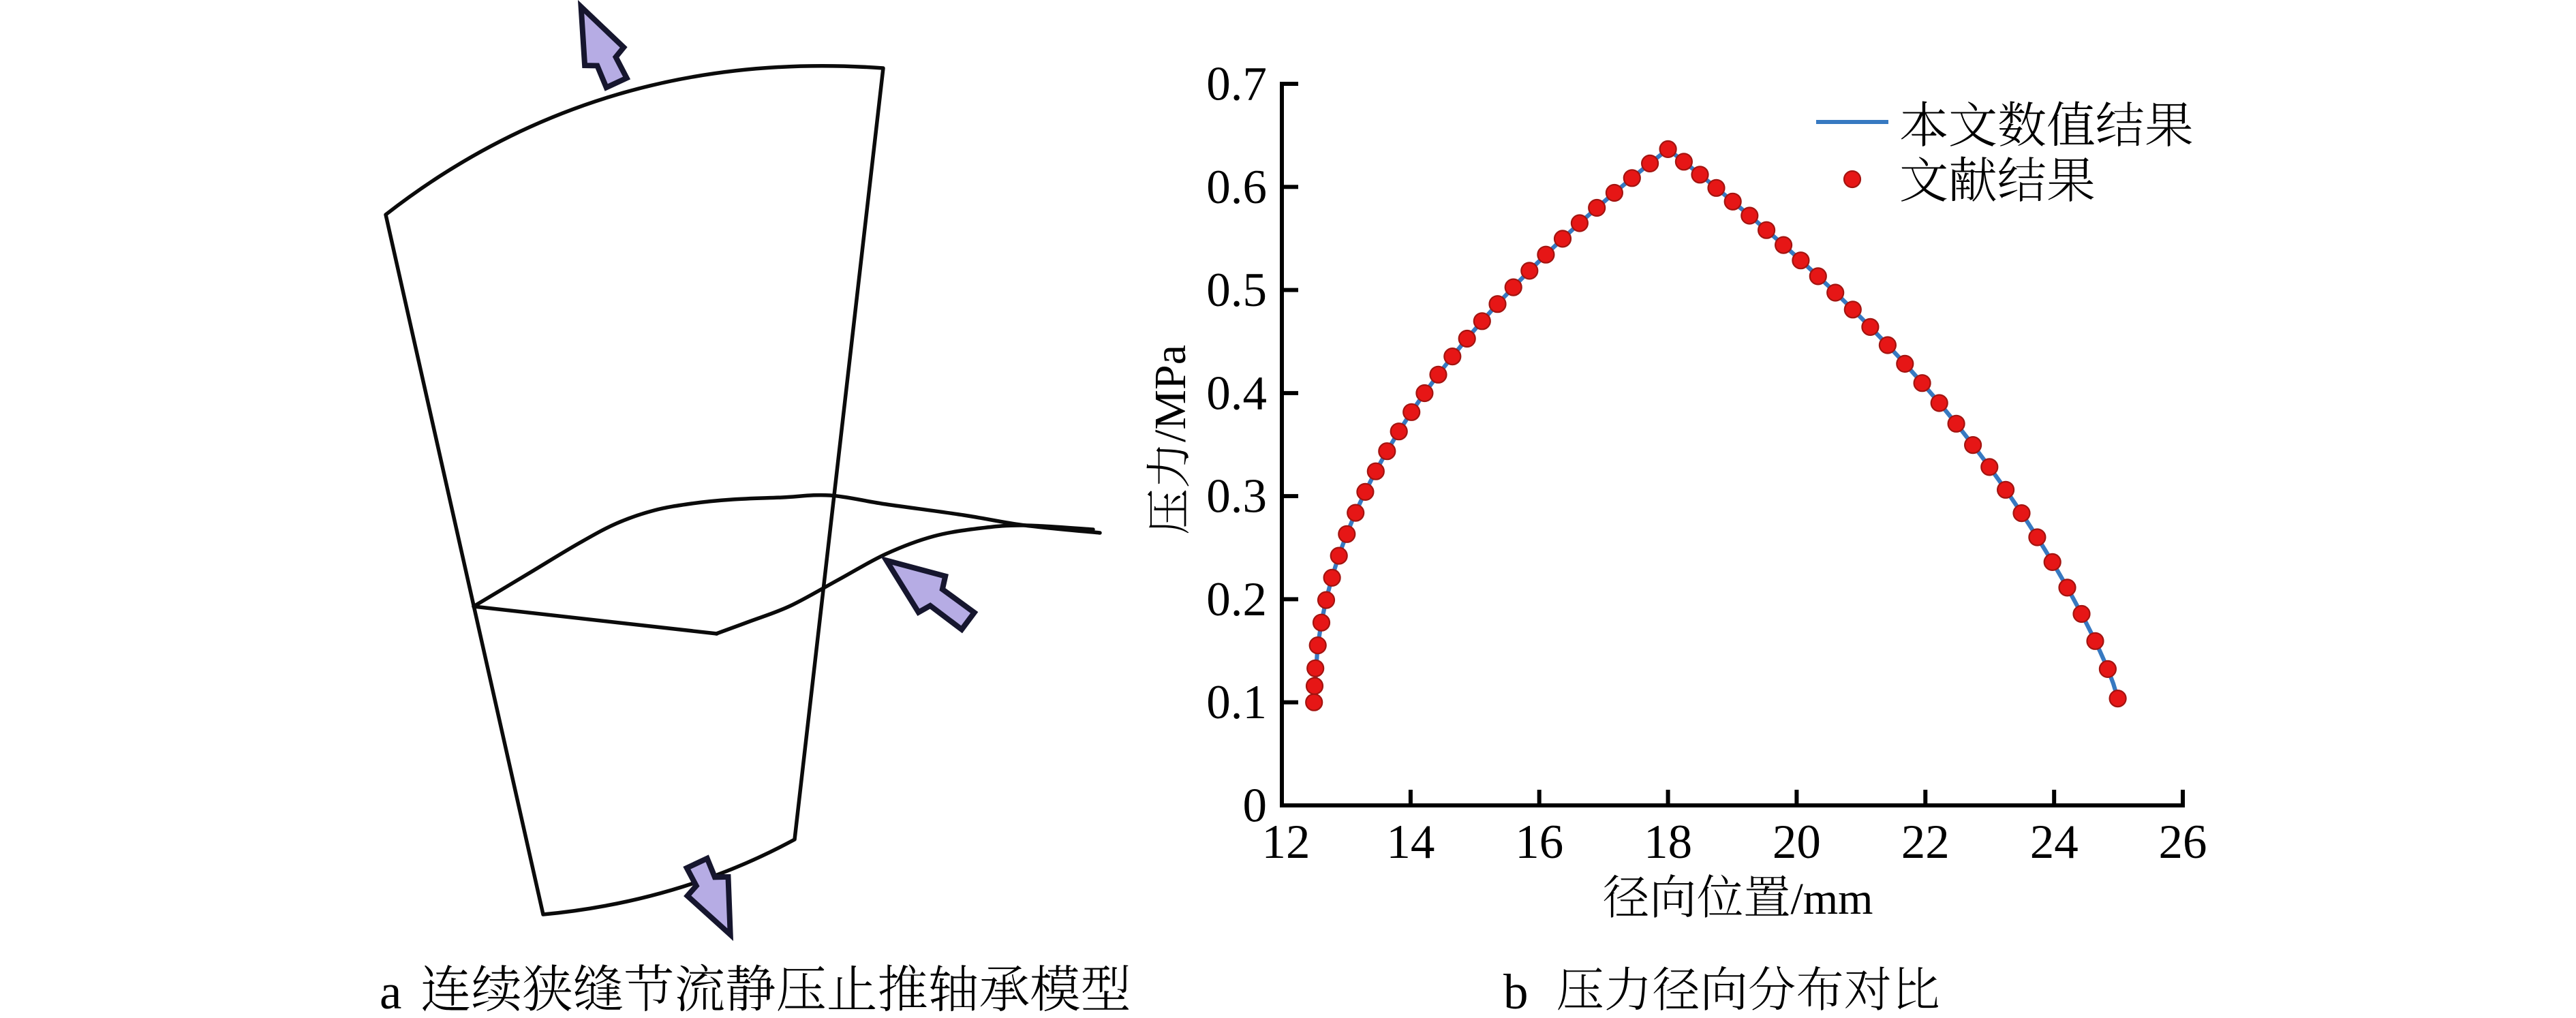 The image size is (2576, 1018). I want to click on svg-text: 0, so click(1255, 806).